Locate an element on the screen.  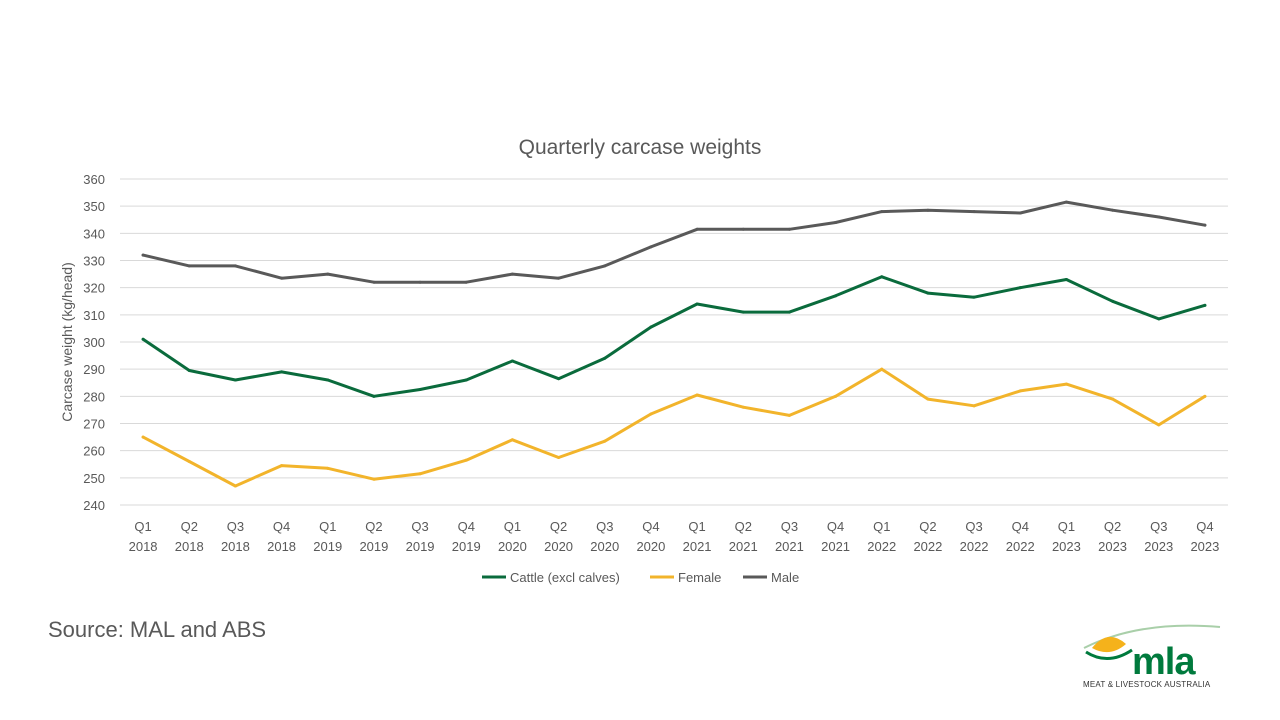
y-tick-label: 300 is located at coordinates (94, 342).